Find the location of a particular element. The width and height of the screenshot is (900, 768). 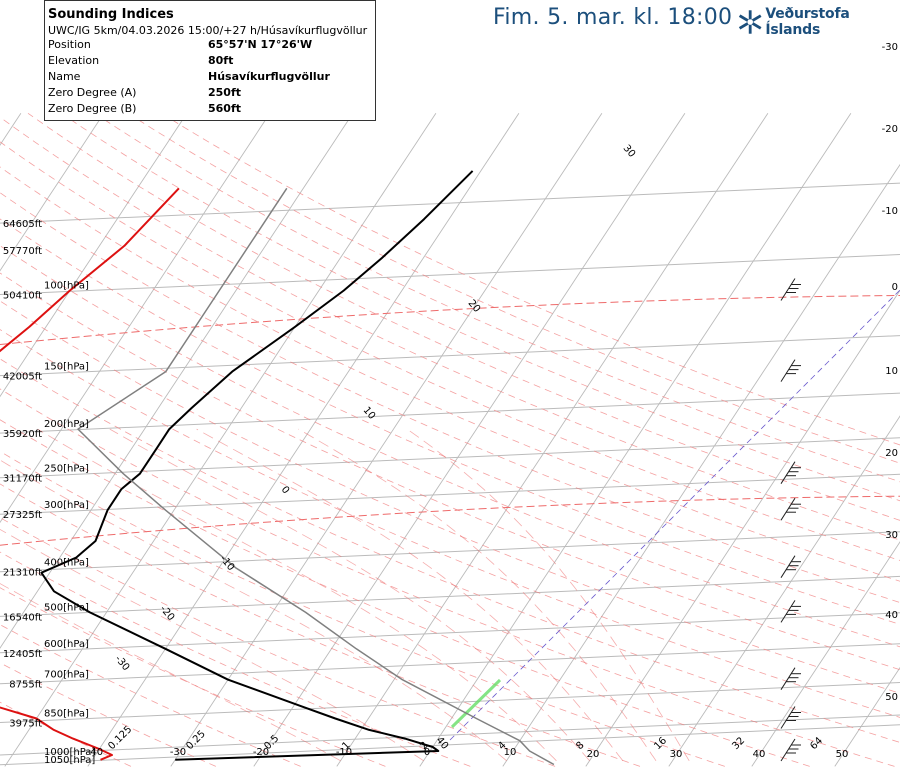

moist-adiabat-line is located at coordinates (170, 672).